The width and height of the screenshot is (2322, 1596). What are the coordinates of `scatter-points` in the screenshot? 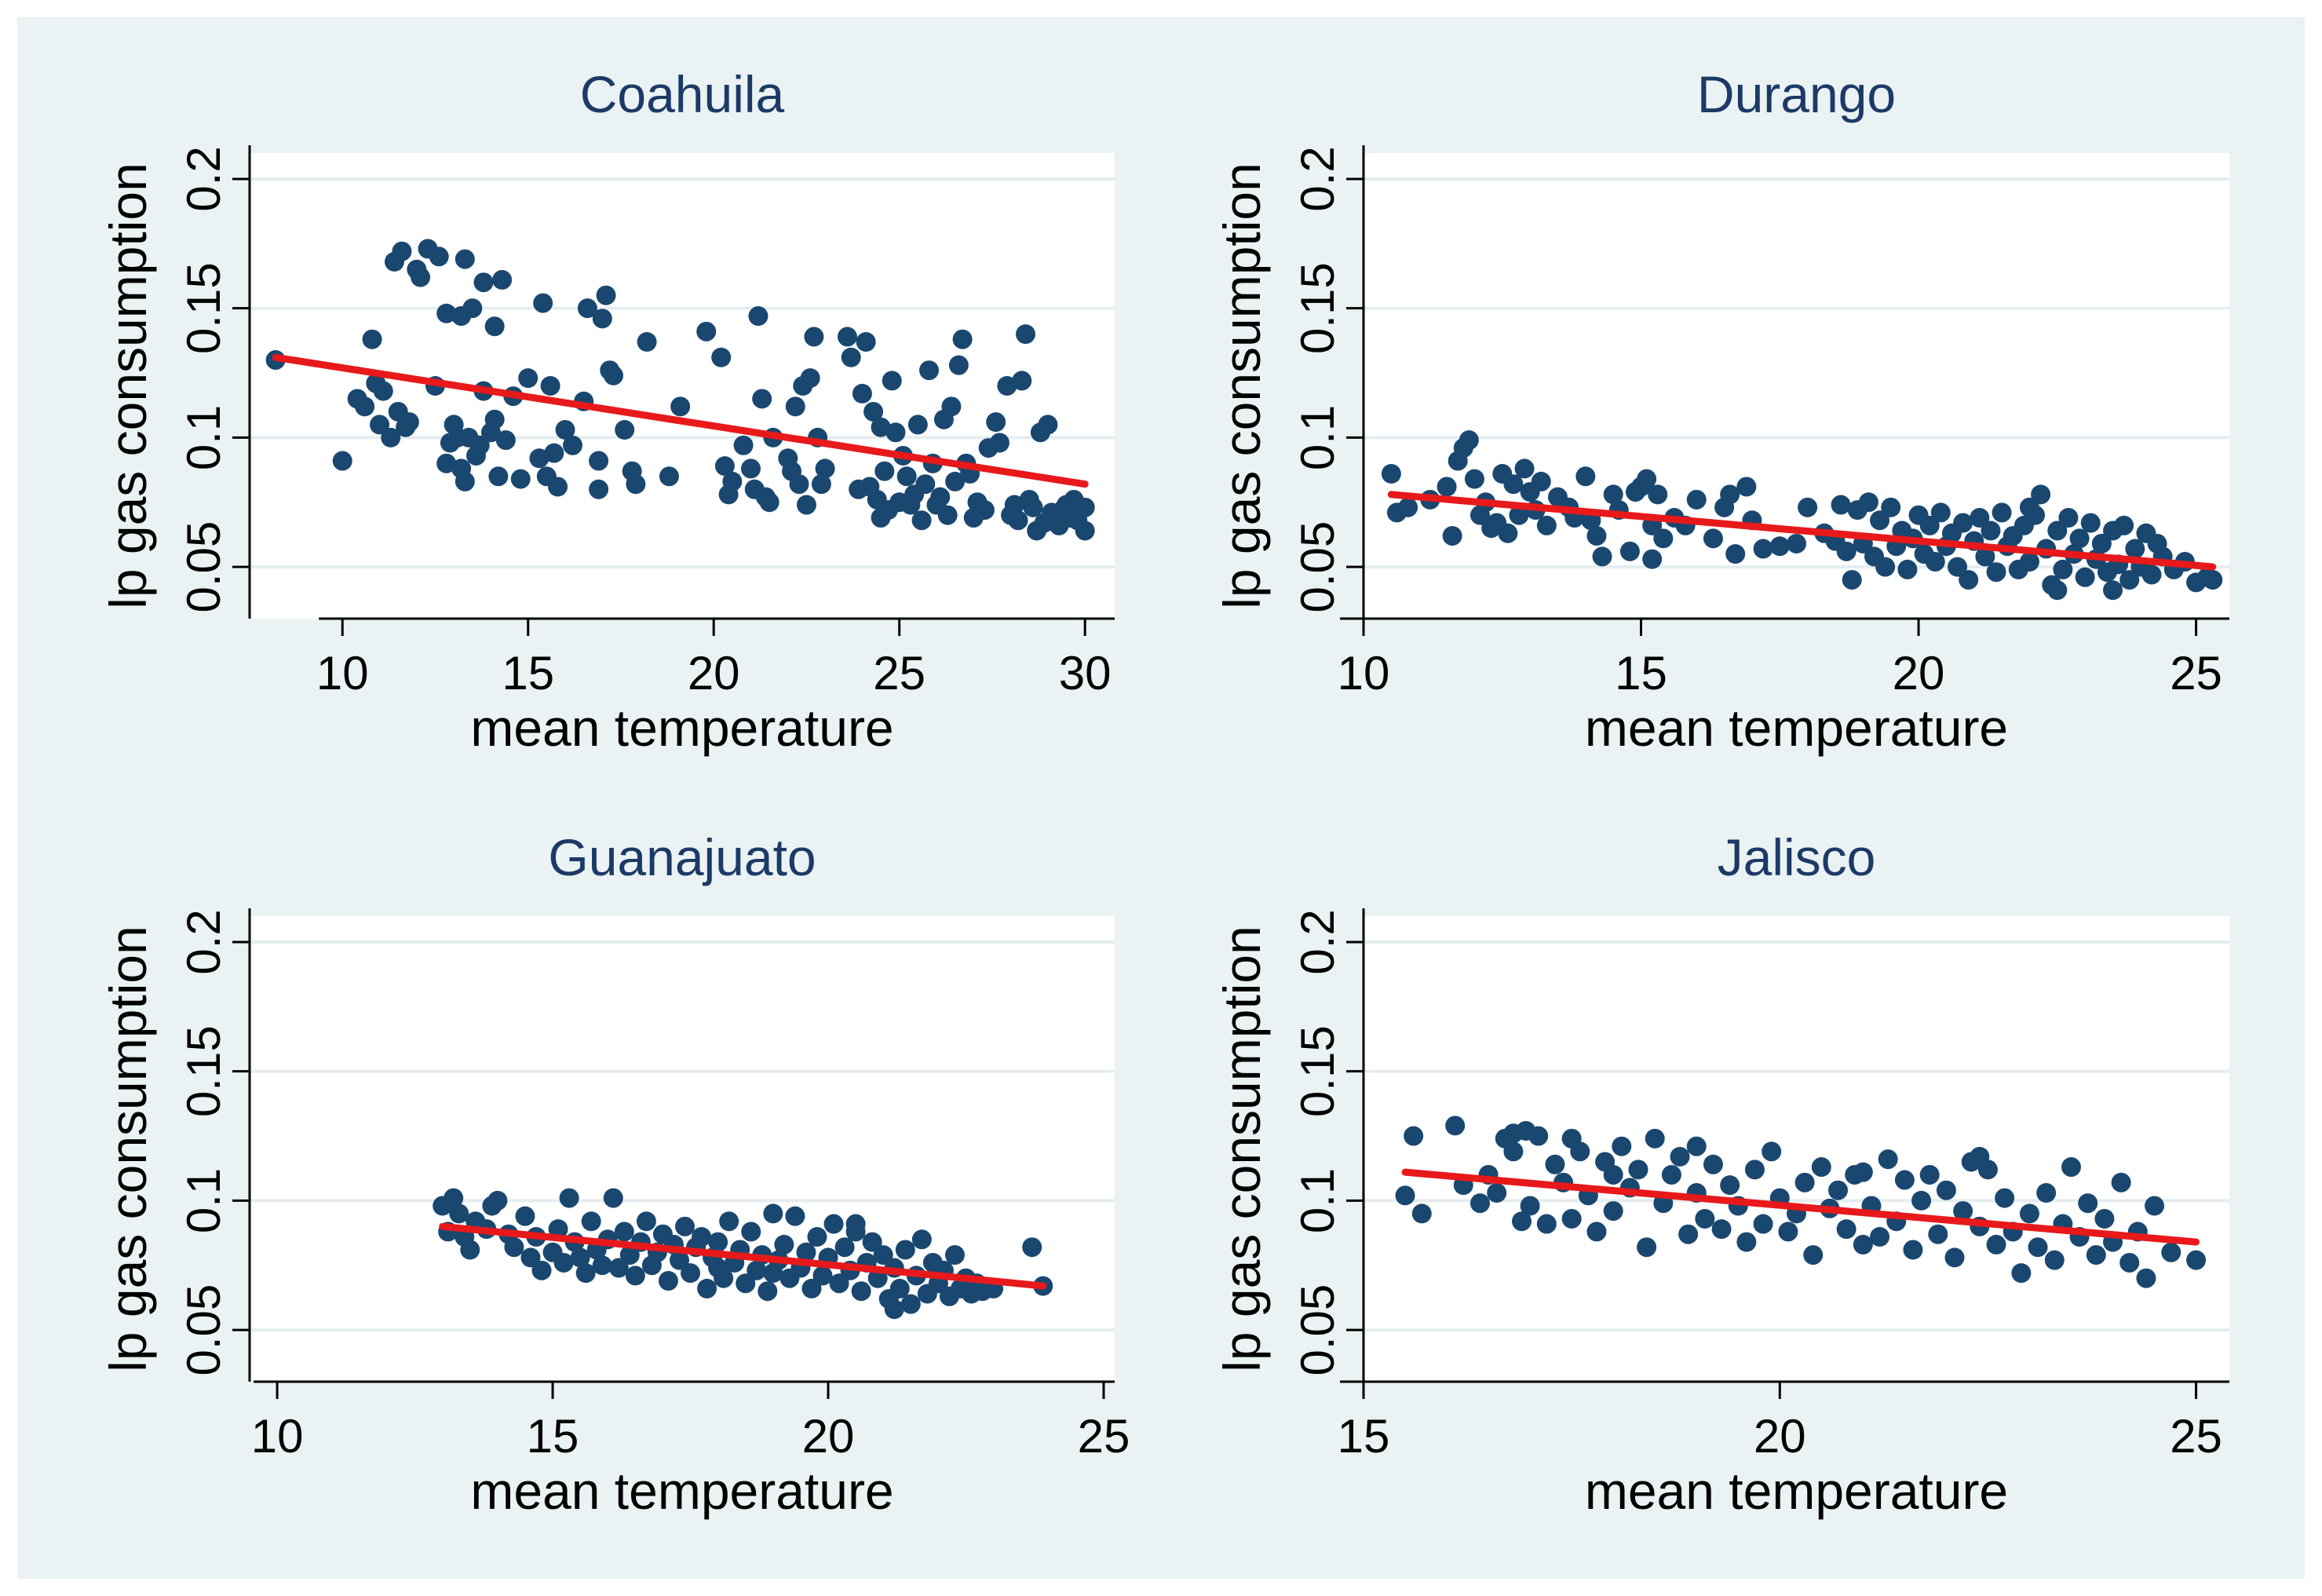 It's located at (743, 1254).